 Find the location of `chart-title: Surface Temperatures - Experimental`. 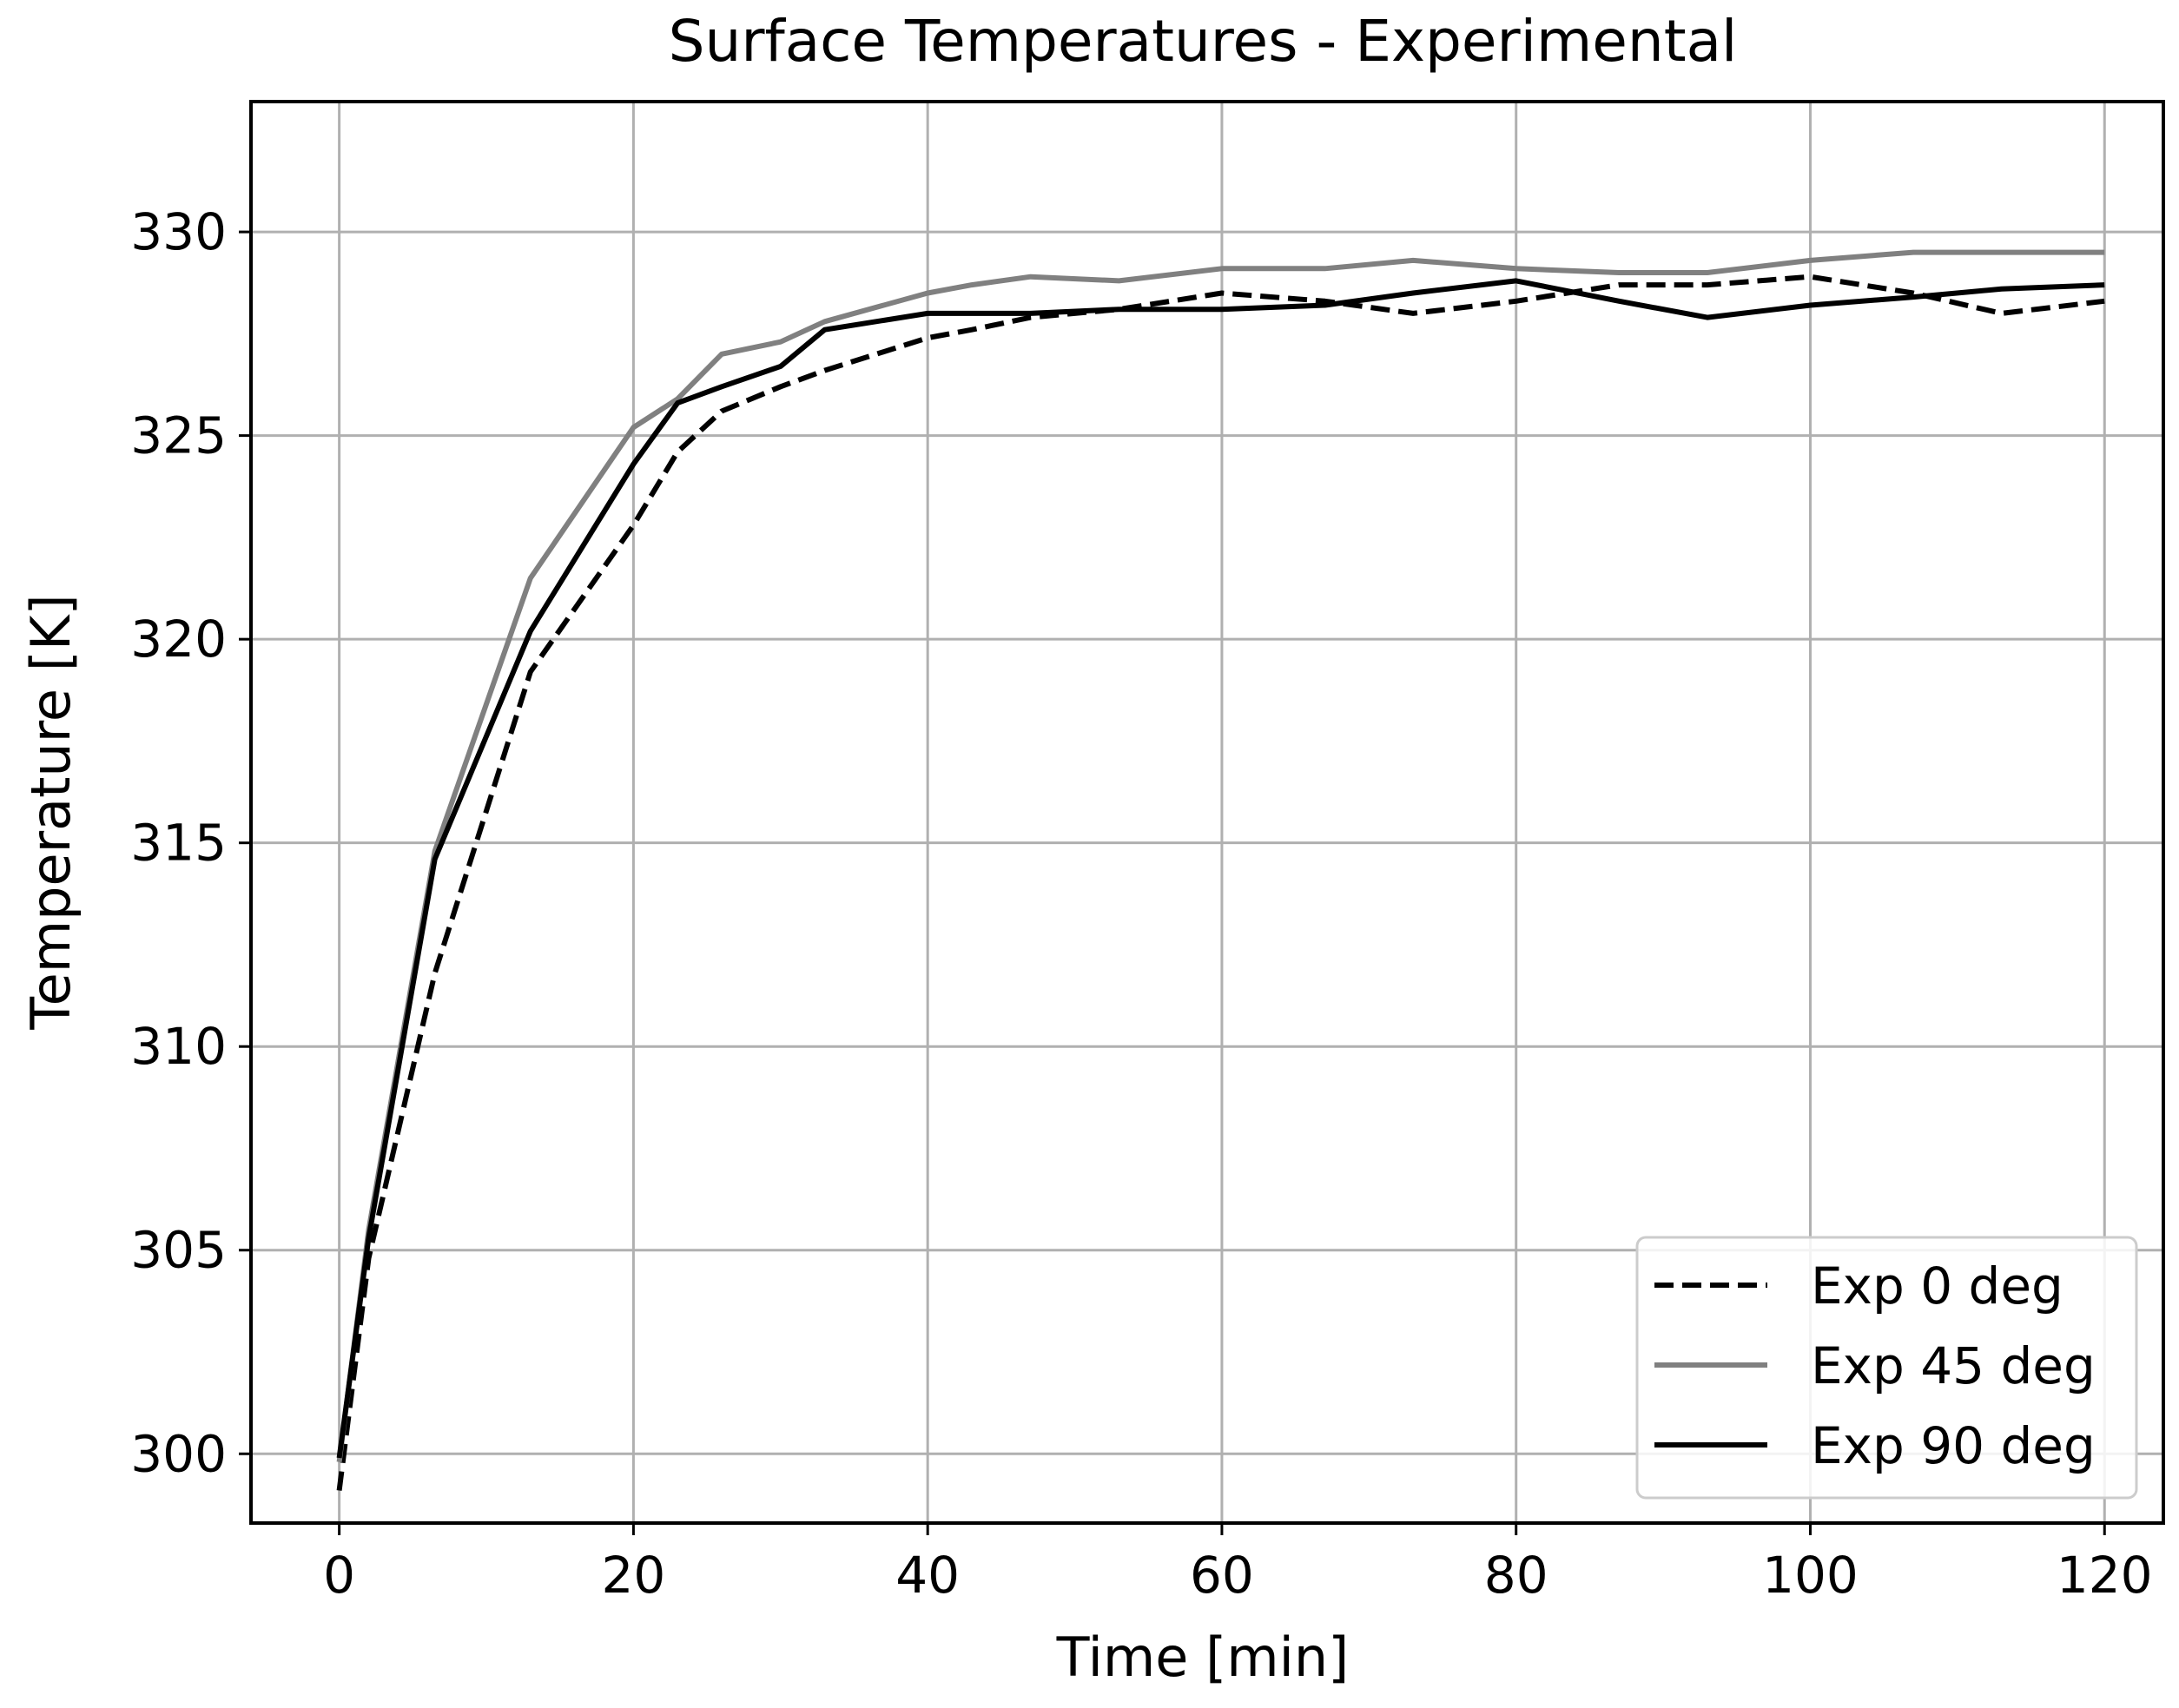

chart-title: Surface Temperatures - Experimental is located at coordinates (1203, 41).